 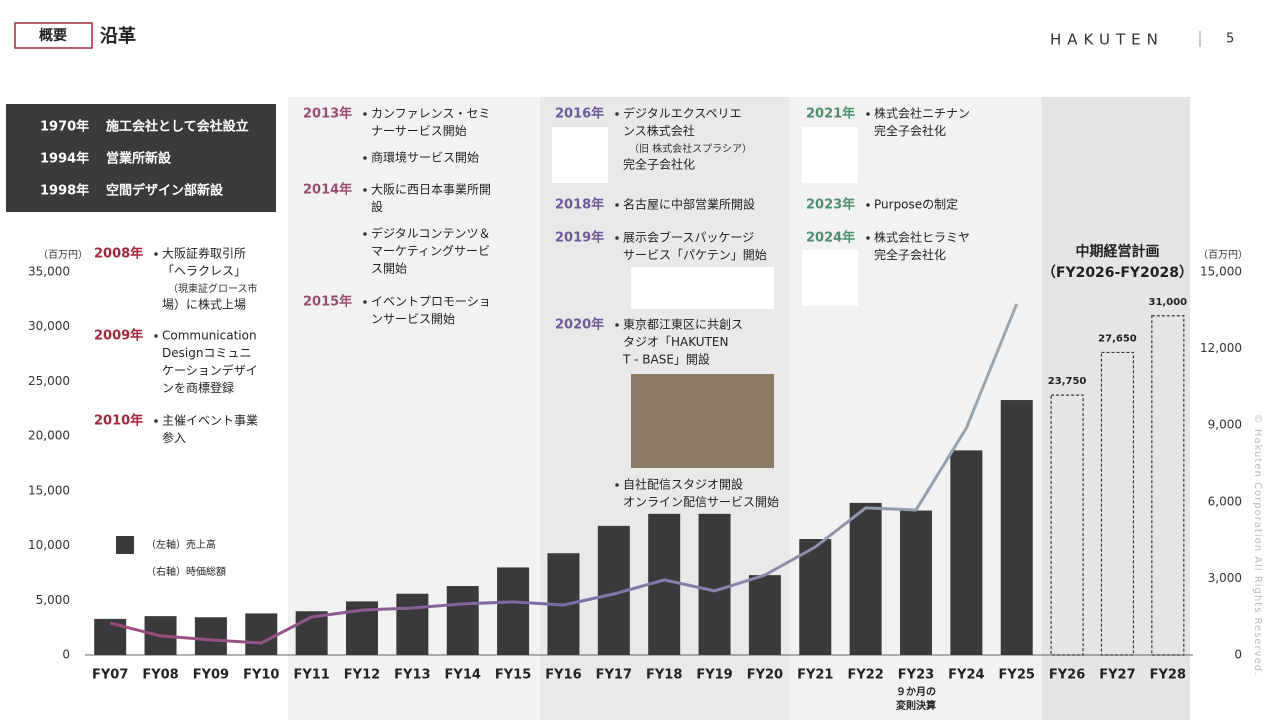 What do you see at coordinates (675, 342) in the screenshot?
I see `item-text: タジオ「HAKUTEN` at bounding box center [675, 342].